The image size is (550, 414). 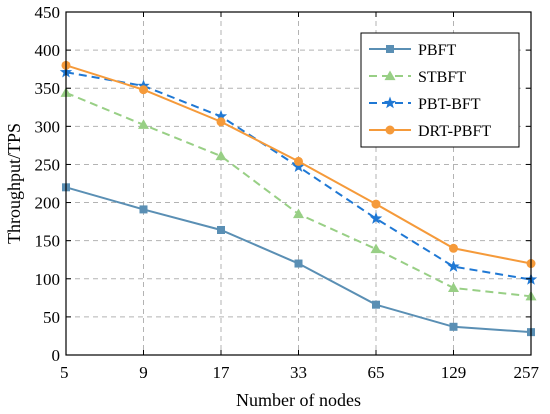 What do you see at coordinates (390, 102) in the screenshot?
I see `legend-marker-pbt-bft` at bounding box center [390, 102].